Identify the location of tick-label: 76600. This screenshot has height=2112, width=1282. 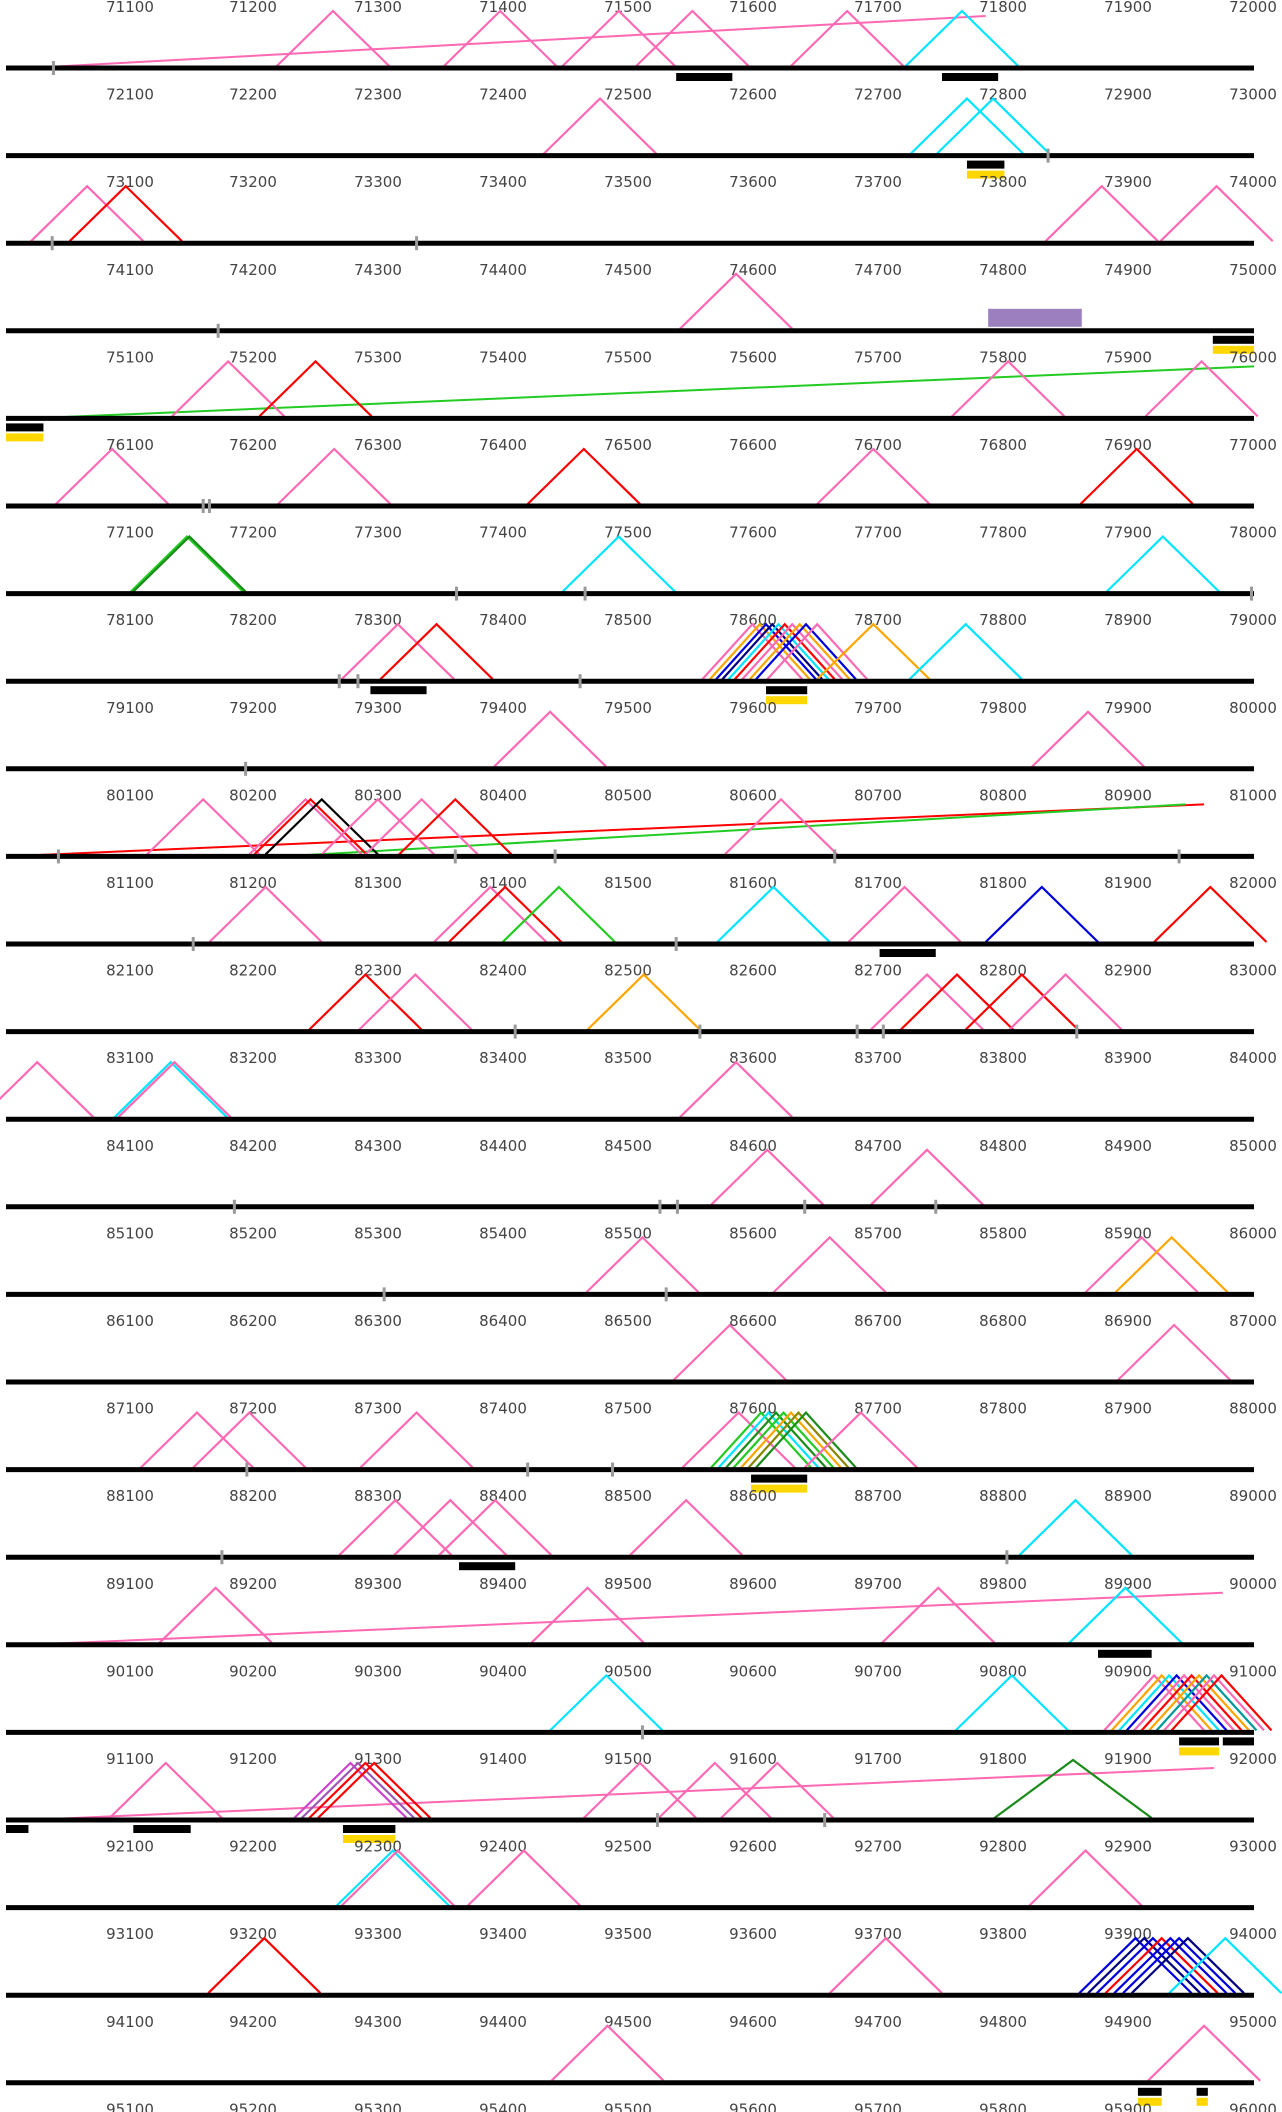
(753, 445).